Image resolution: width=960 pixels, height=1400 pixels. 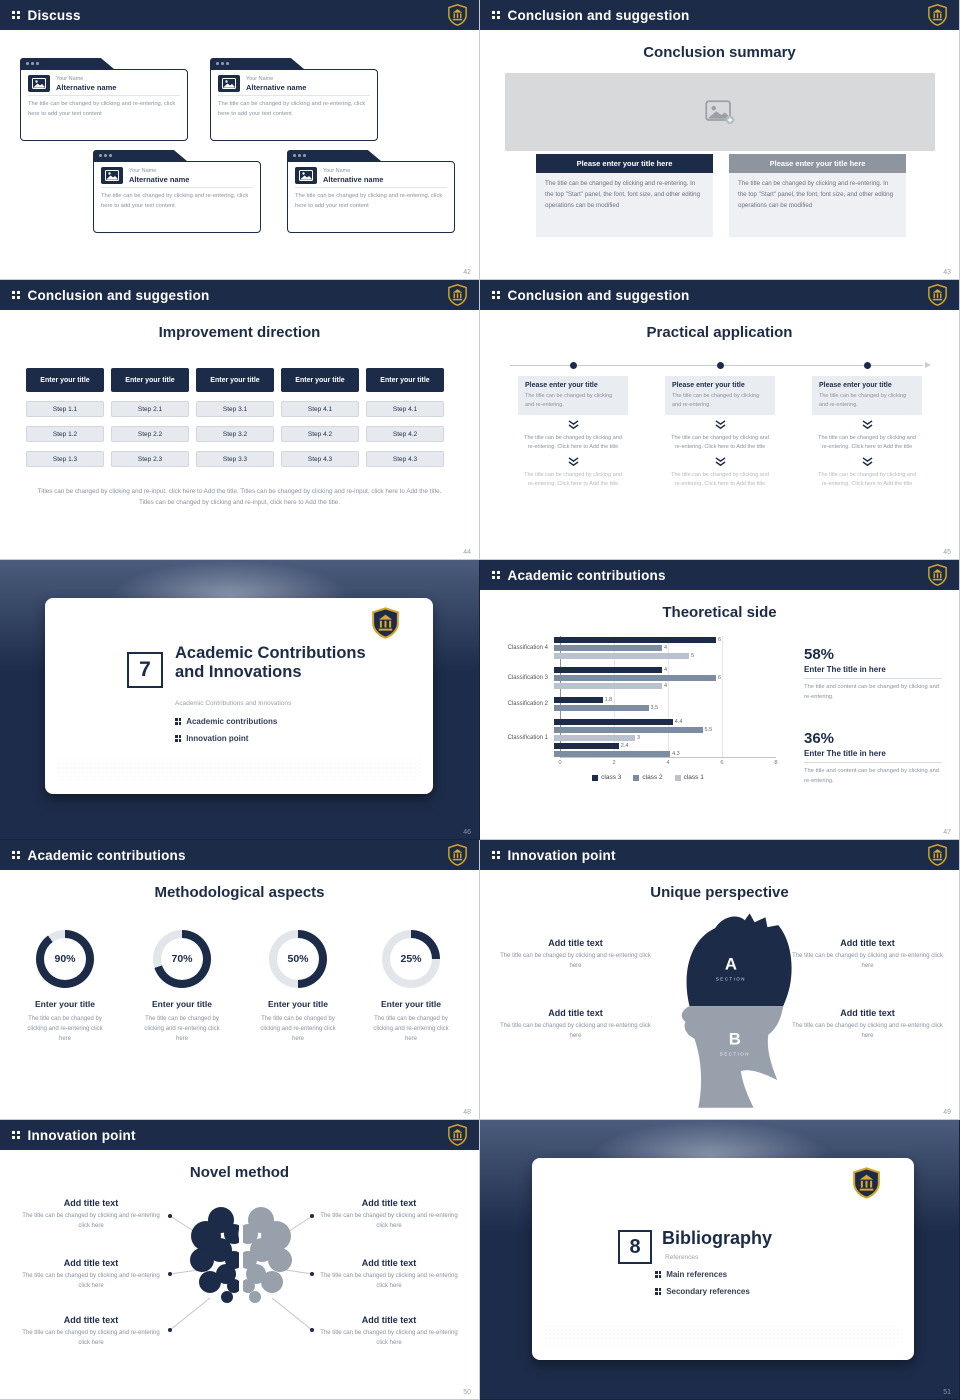 What do you see at coordinates (702, 1274) in the screenshot?
I see `toc-item: Main references` at bounding box center [702, 1274].